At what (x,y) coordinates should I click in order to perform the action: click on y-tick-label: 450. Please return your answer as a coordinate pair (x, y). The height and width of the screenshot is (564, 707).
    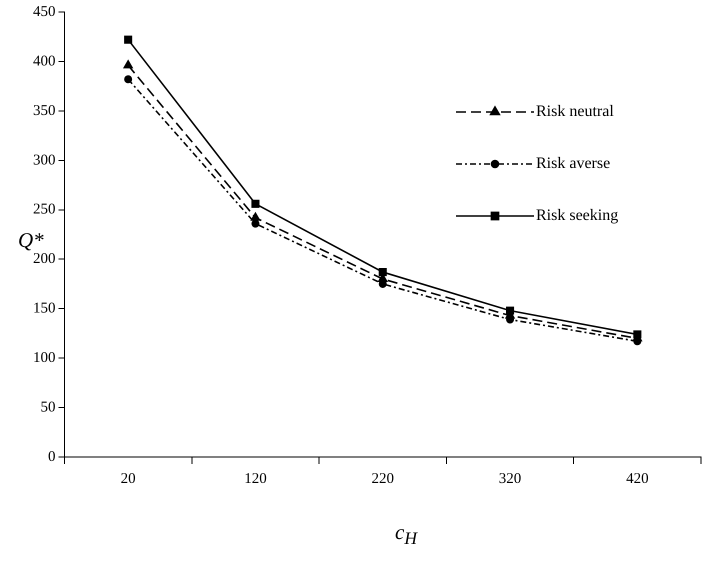
    Looking at the image, I should click on (44, 12).